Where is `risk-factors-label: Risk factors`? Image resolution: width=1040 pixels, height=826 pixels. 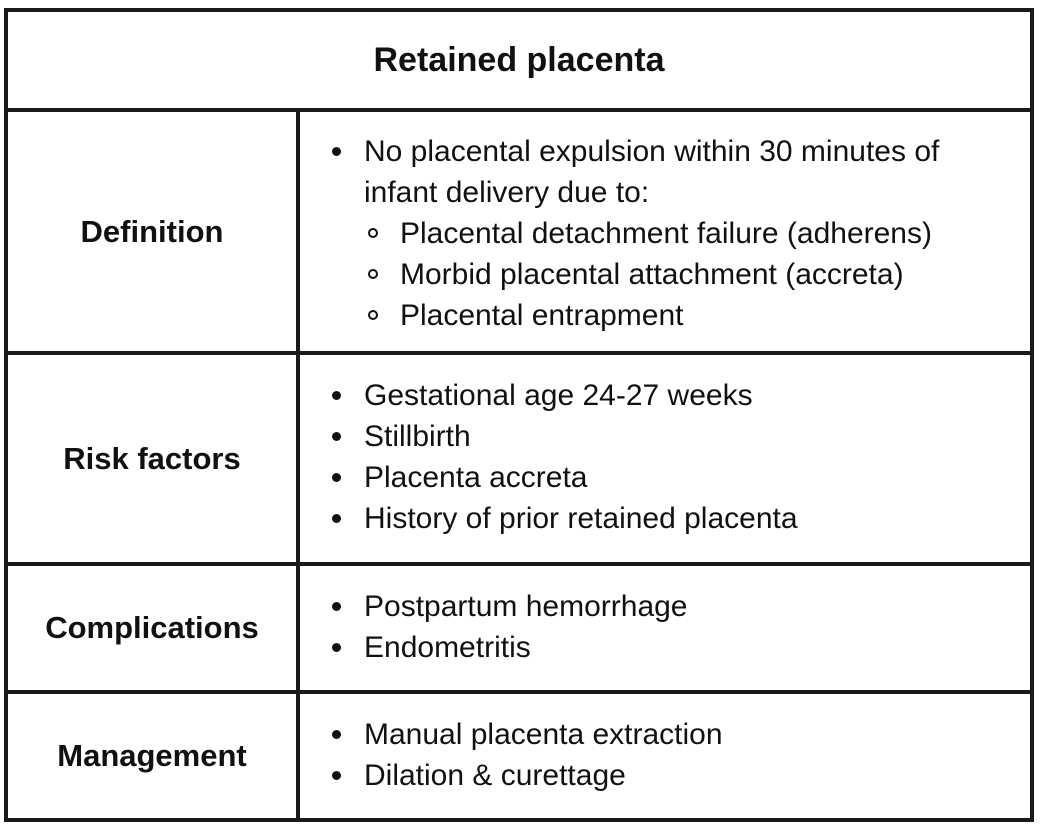
risk-factors-label: Risk factors is located at coordinates (154, 458).